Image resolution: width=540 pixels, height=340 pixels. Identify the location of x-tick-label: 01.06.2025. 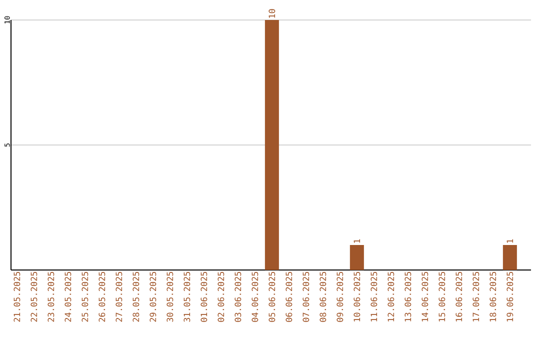
(204, 297).